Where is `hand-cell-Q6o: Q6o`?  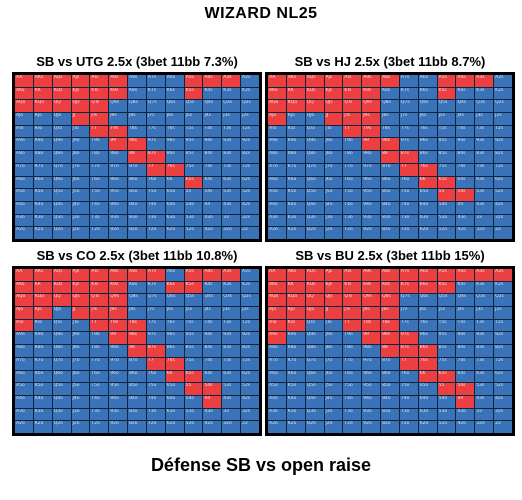 hand-cell-Q6o: Q6o is located at coordinates (314, 182).